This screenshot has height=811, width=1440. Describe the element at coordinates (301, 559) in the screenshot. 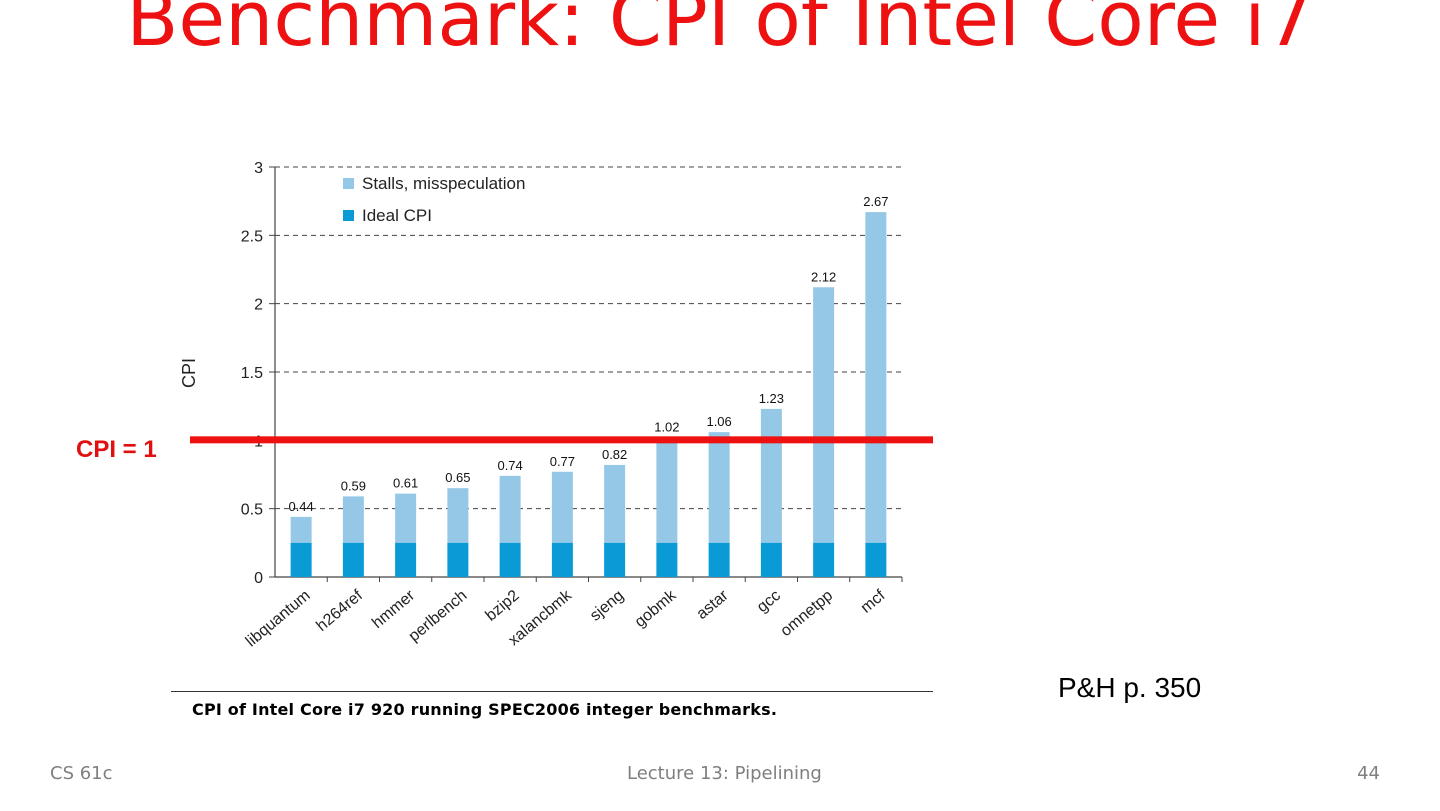

I see `bar-ideal-libquantum` at that location.